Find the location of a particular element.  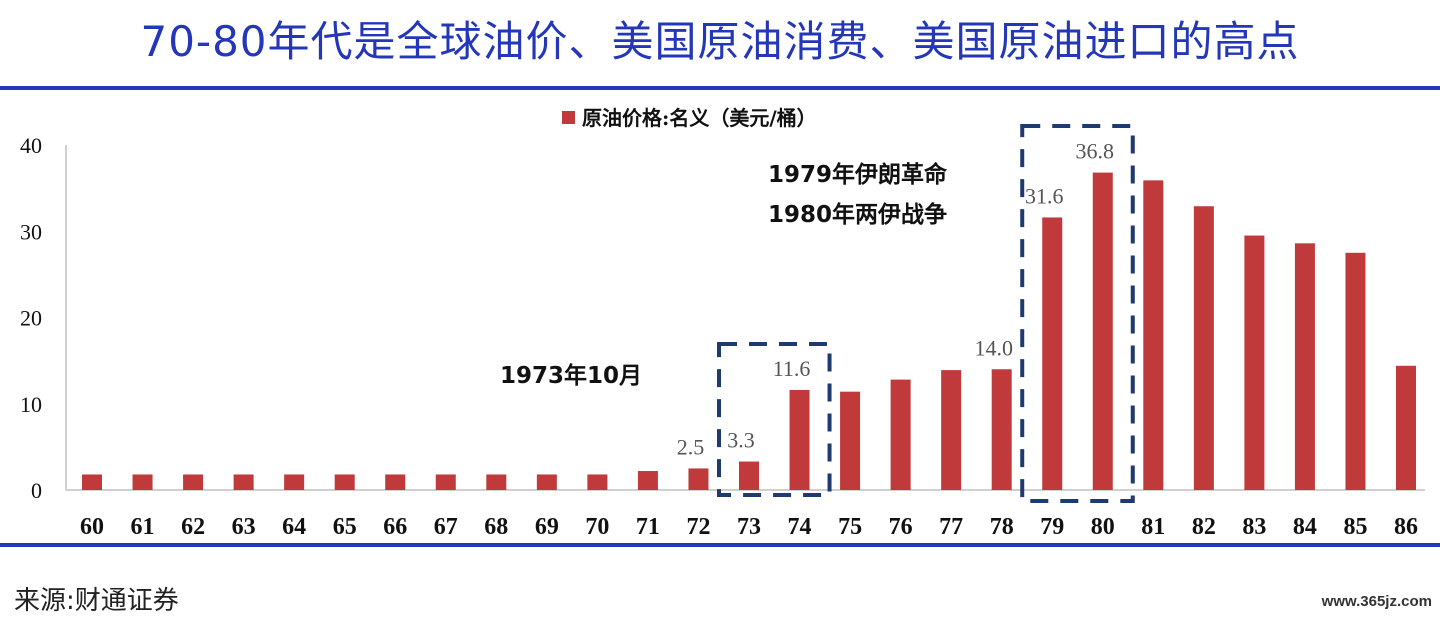

x-tick-label: 76 is located at coordinates (901, 527).